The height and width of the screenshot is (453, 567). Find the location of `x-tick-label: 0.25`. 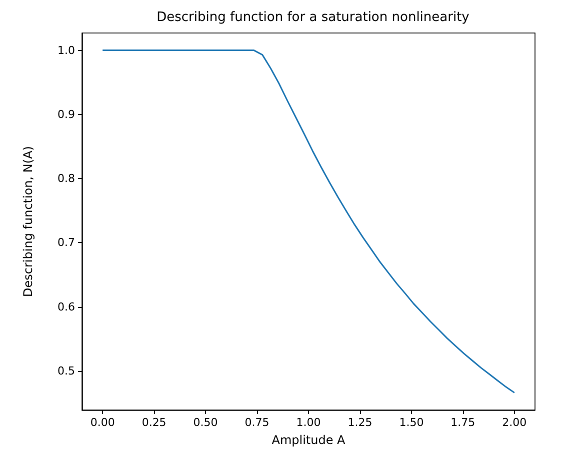

x-tick-label: 0.25 is located at coordinates (154, 422).